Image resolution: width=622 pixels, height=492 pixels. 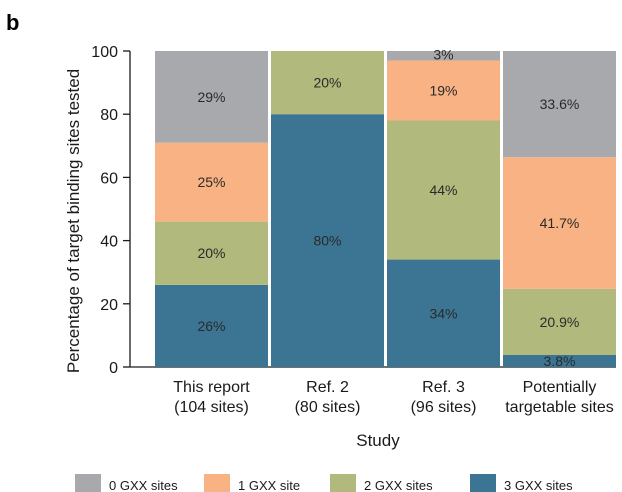 I want to click on x-axis-title: Study, so click(x=378, y=440).